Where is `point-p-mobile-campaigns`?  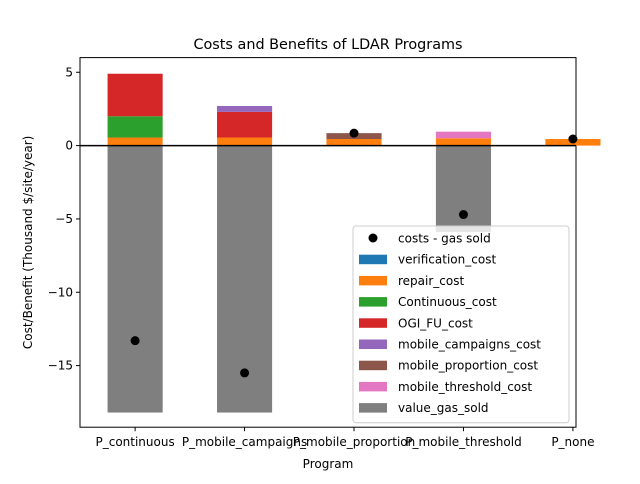 point-p-mobile-campaigns is located at coordinates (245, 373).